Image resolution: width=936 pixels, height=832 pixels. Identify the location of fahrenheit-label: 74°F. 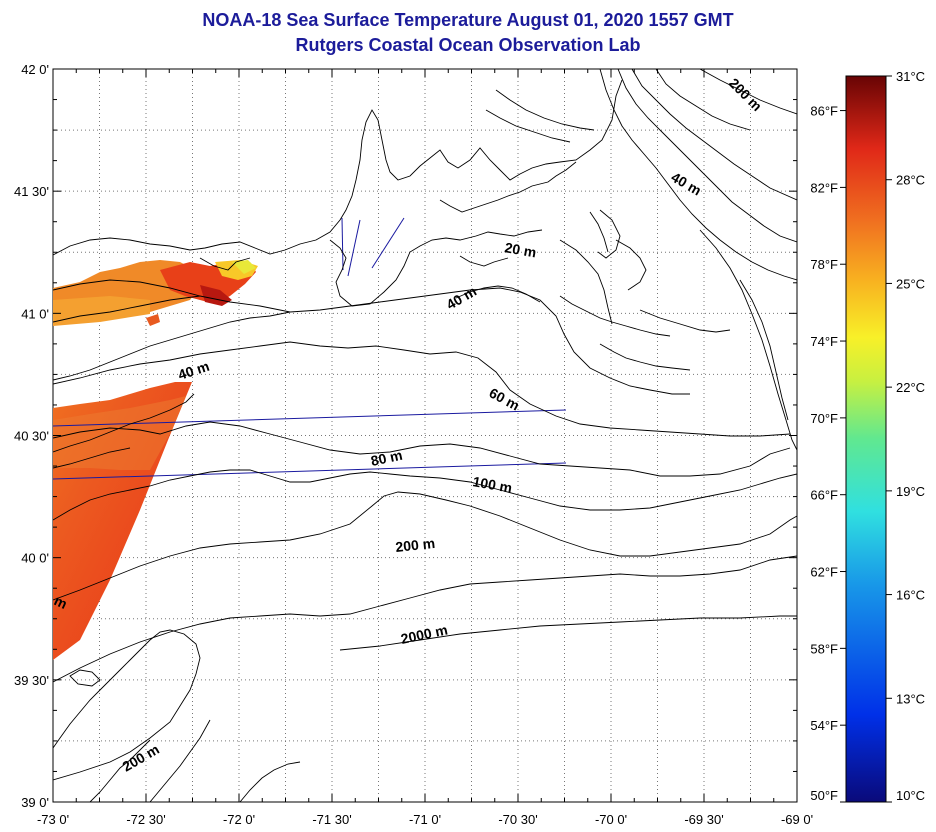
(824, 341).